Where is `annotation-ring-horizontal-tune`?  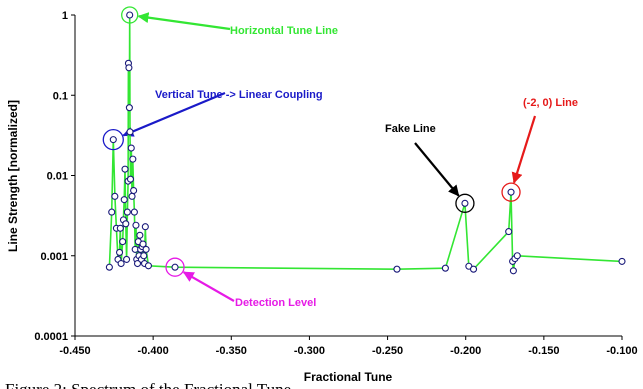 annotation-ring-horizontal-tune is located at coordinates (130, 15).